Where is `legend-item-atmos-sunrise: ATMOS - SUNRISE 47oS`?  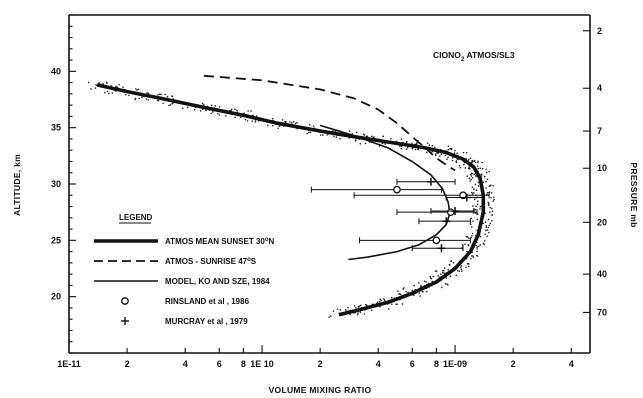 legend-item-atmos-sunrise: ATMOS - SUNRISE 47oS is located at coordinates (175, 261).